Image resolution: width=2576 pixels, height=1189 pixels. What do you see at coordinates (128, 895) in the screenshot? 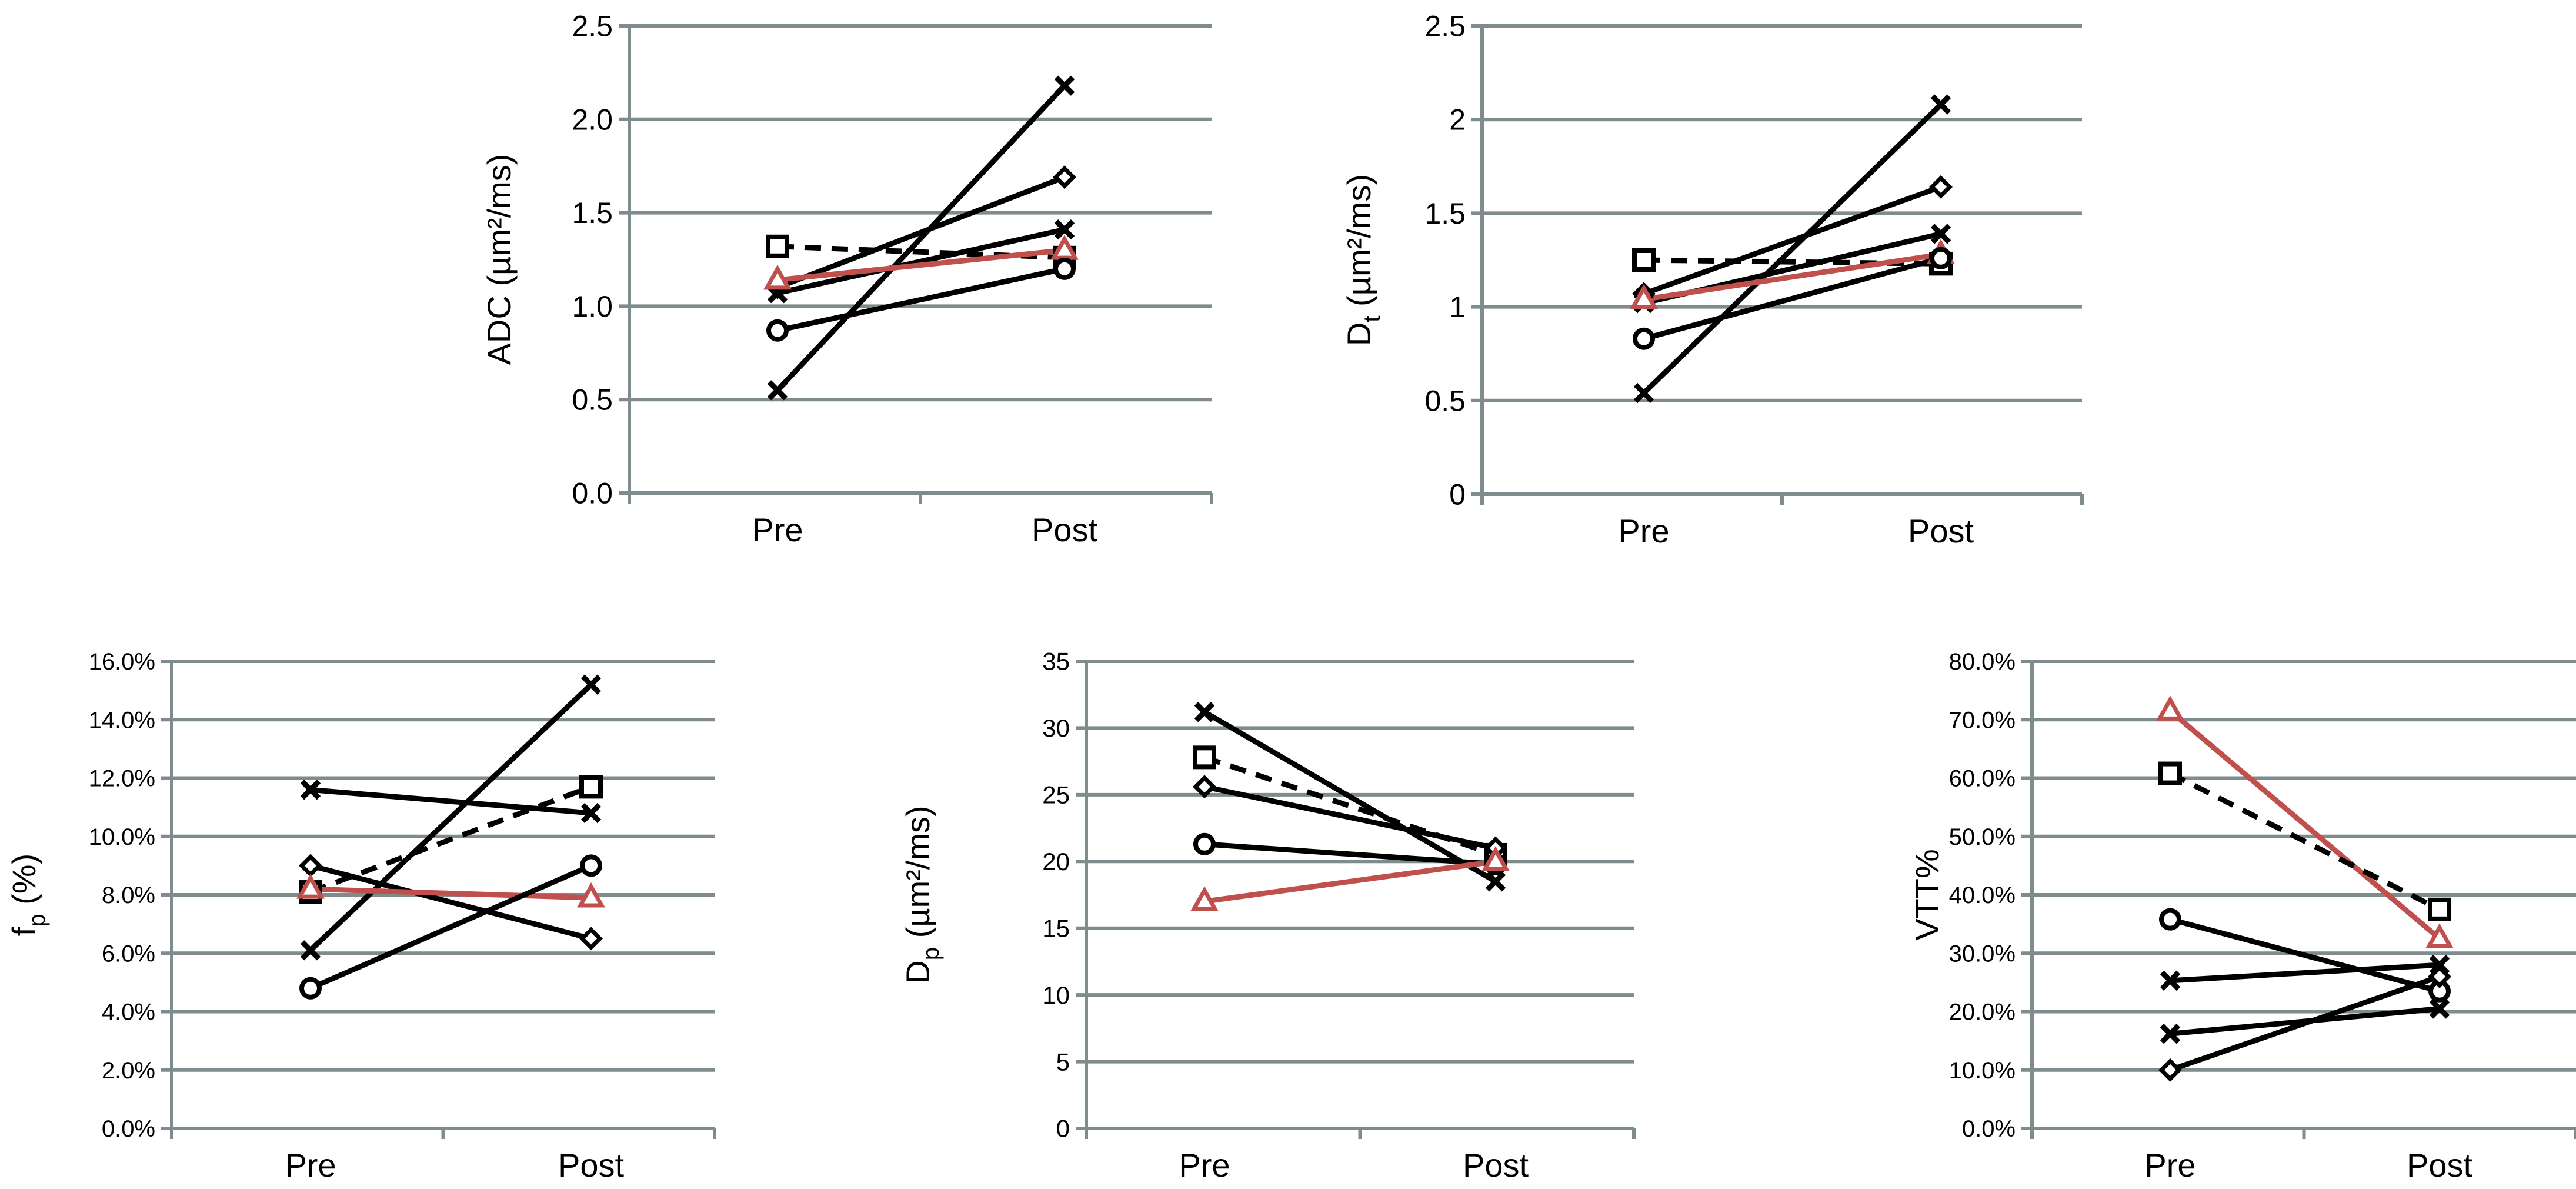
I see `y-tick-label: 8.0%` at bounding box center [128, 895].